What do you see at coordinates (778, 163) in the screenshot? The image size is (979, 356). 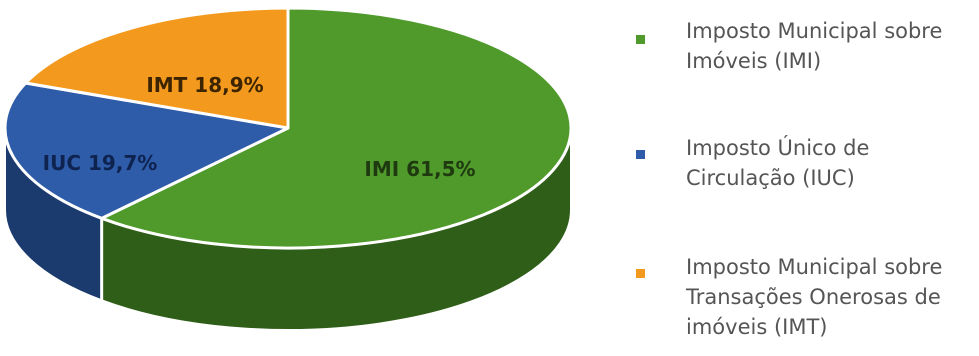 I see `legend-label-iuc: Imposto Único de Circulação (IUC)` at bounding box center [778, 163].